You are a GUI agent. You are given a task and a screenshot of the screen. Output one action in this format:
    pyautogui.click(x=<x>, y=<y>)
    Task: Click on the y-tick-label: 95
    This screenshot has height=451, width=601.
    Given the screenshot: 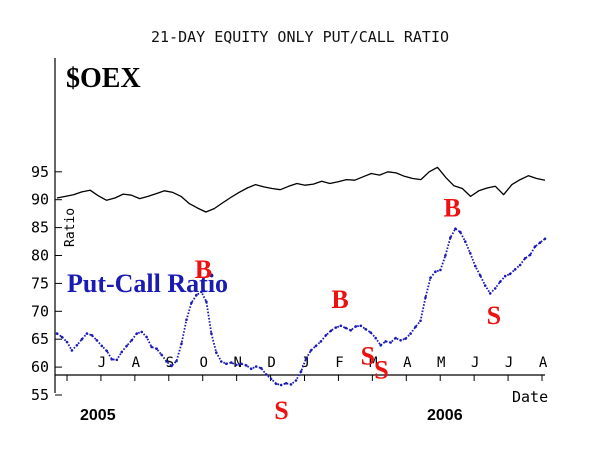 What is the action you would take?
    pyautogui.click(x=40, y=172)
    